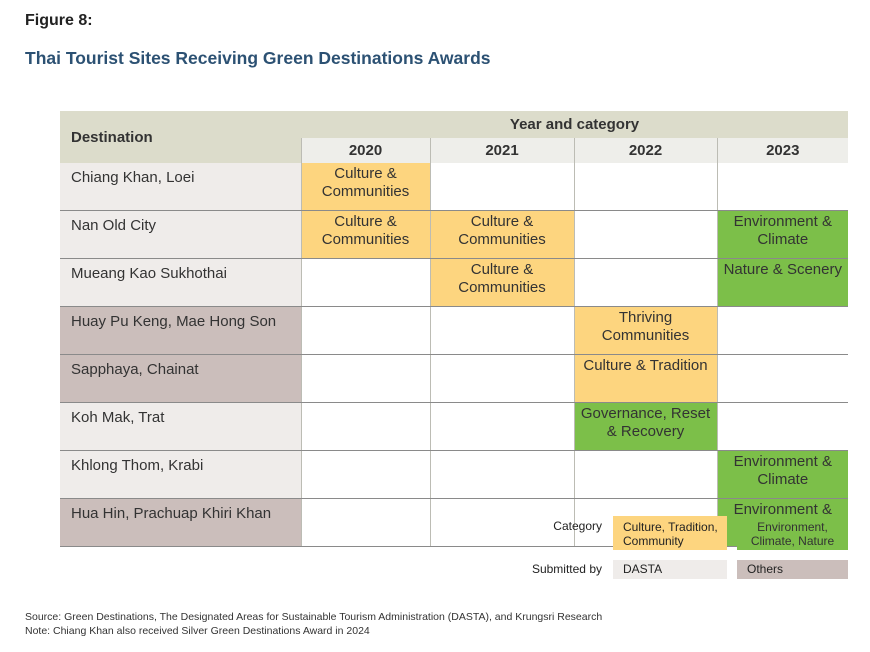 The image size is (870, 652). What do you see at coordinates (670, 569) in the screenshot?
I see `legend-dasta: DASTA` at bounding box center [670, 569].